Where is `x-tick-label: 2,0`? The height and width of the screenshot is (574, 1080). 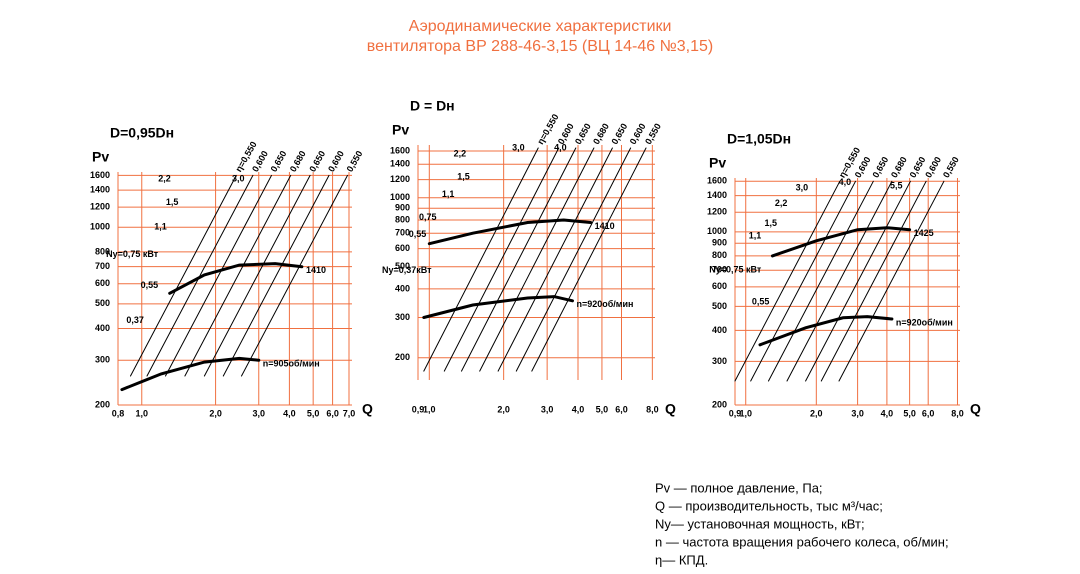
x-tick-label: 2,0 is located at coordinates (215, 413).